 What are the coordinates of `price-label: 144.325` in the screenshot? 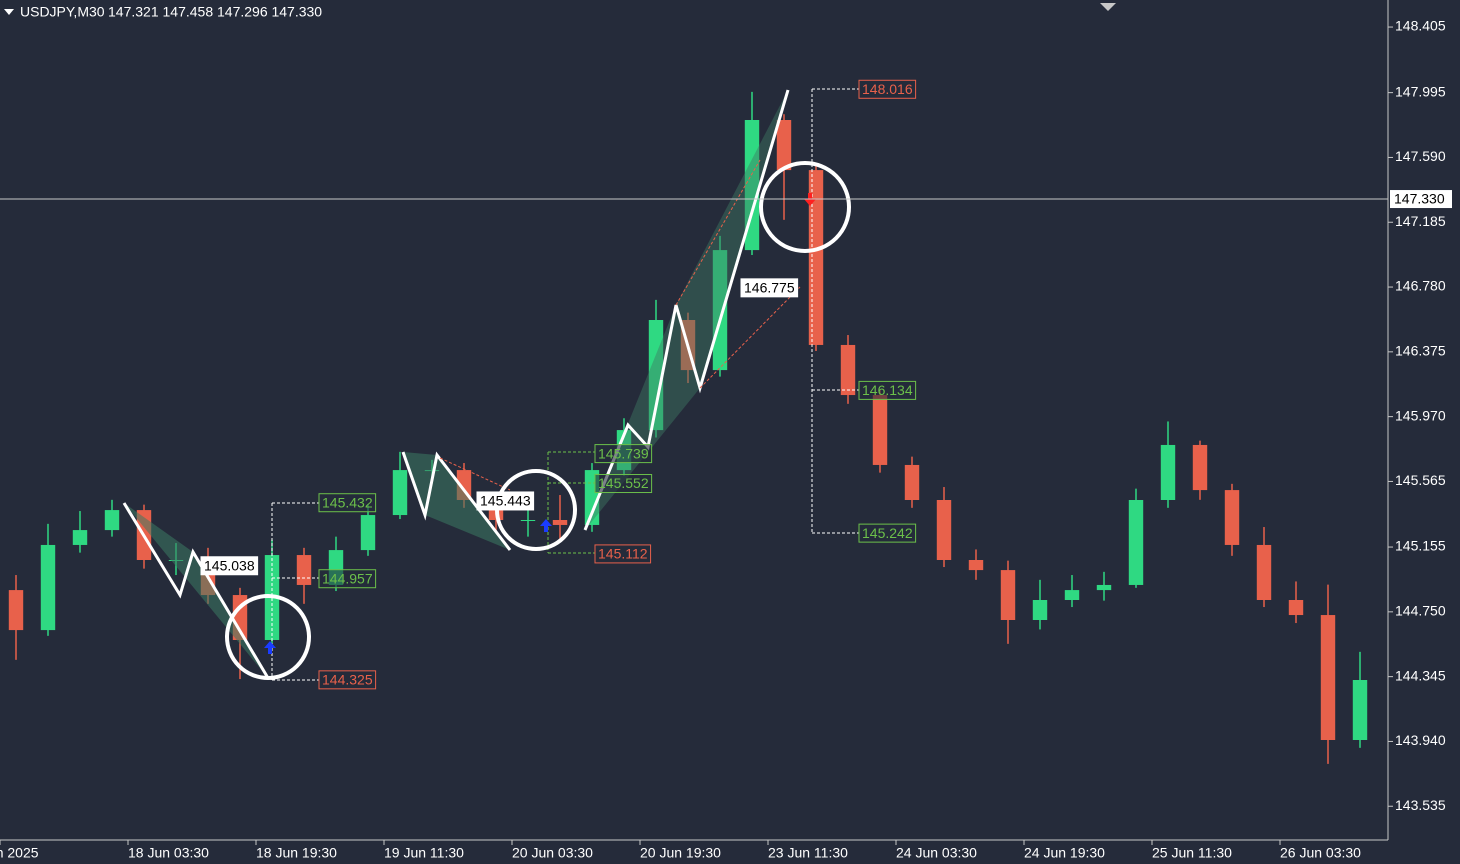 It's located at (347, 680).